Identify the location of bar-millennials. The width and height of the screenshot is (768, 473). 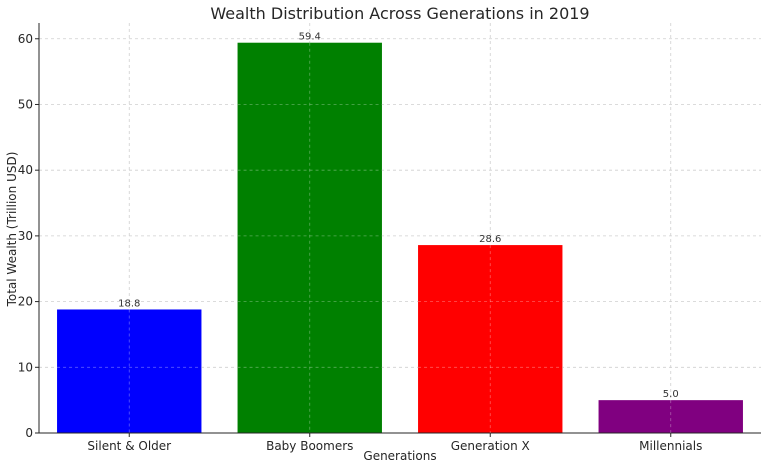
(670, 416).